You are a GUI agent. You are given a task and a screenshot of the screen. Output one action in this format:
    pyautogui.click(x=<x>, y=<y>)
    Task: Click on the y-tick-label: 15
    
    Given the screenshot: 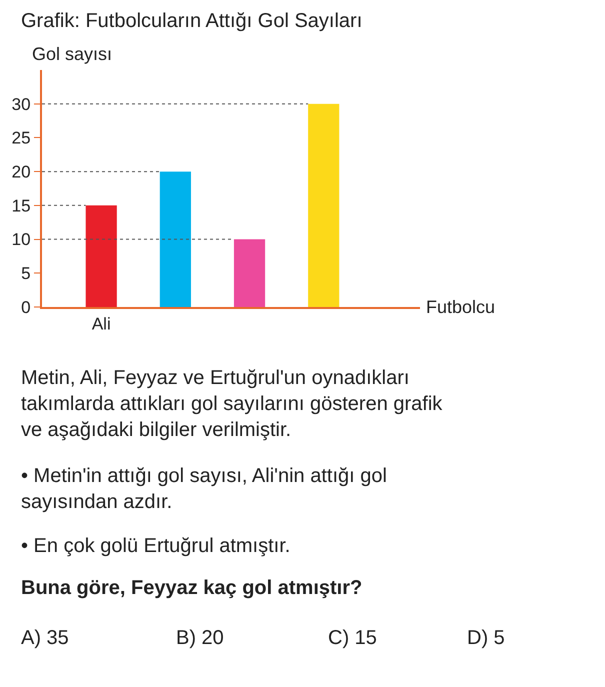 What is the action you would take?
    pyautogui.click(x=21, y=206)
    